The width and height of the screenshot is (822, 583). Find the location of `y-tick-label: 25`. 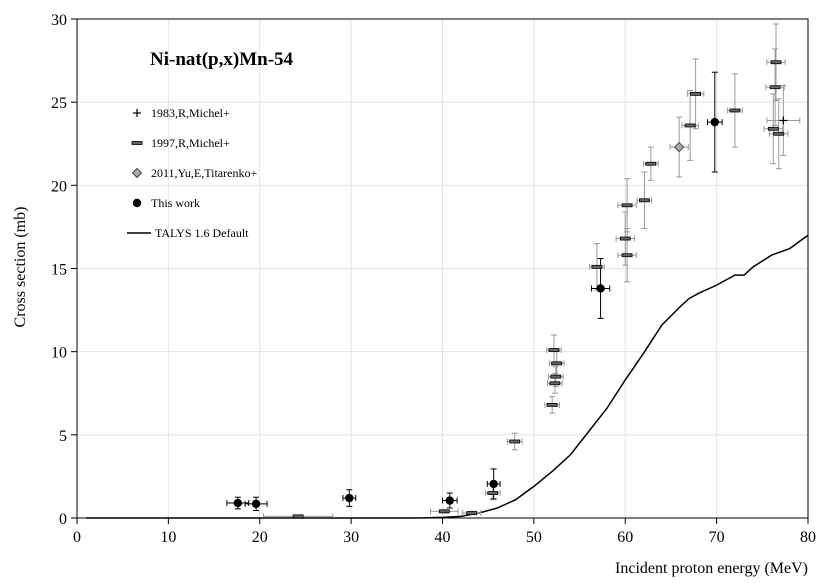

y-tick-label: 25 is located at coordinates (59, 103).